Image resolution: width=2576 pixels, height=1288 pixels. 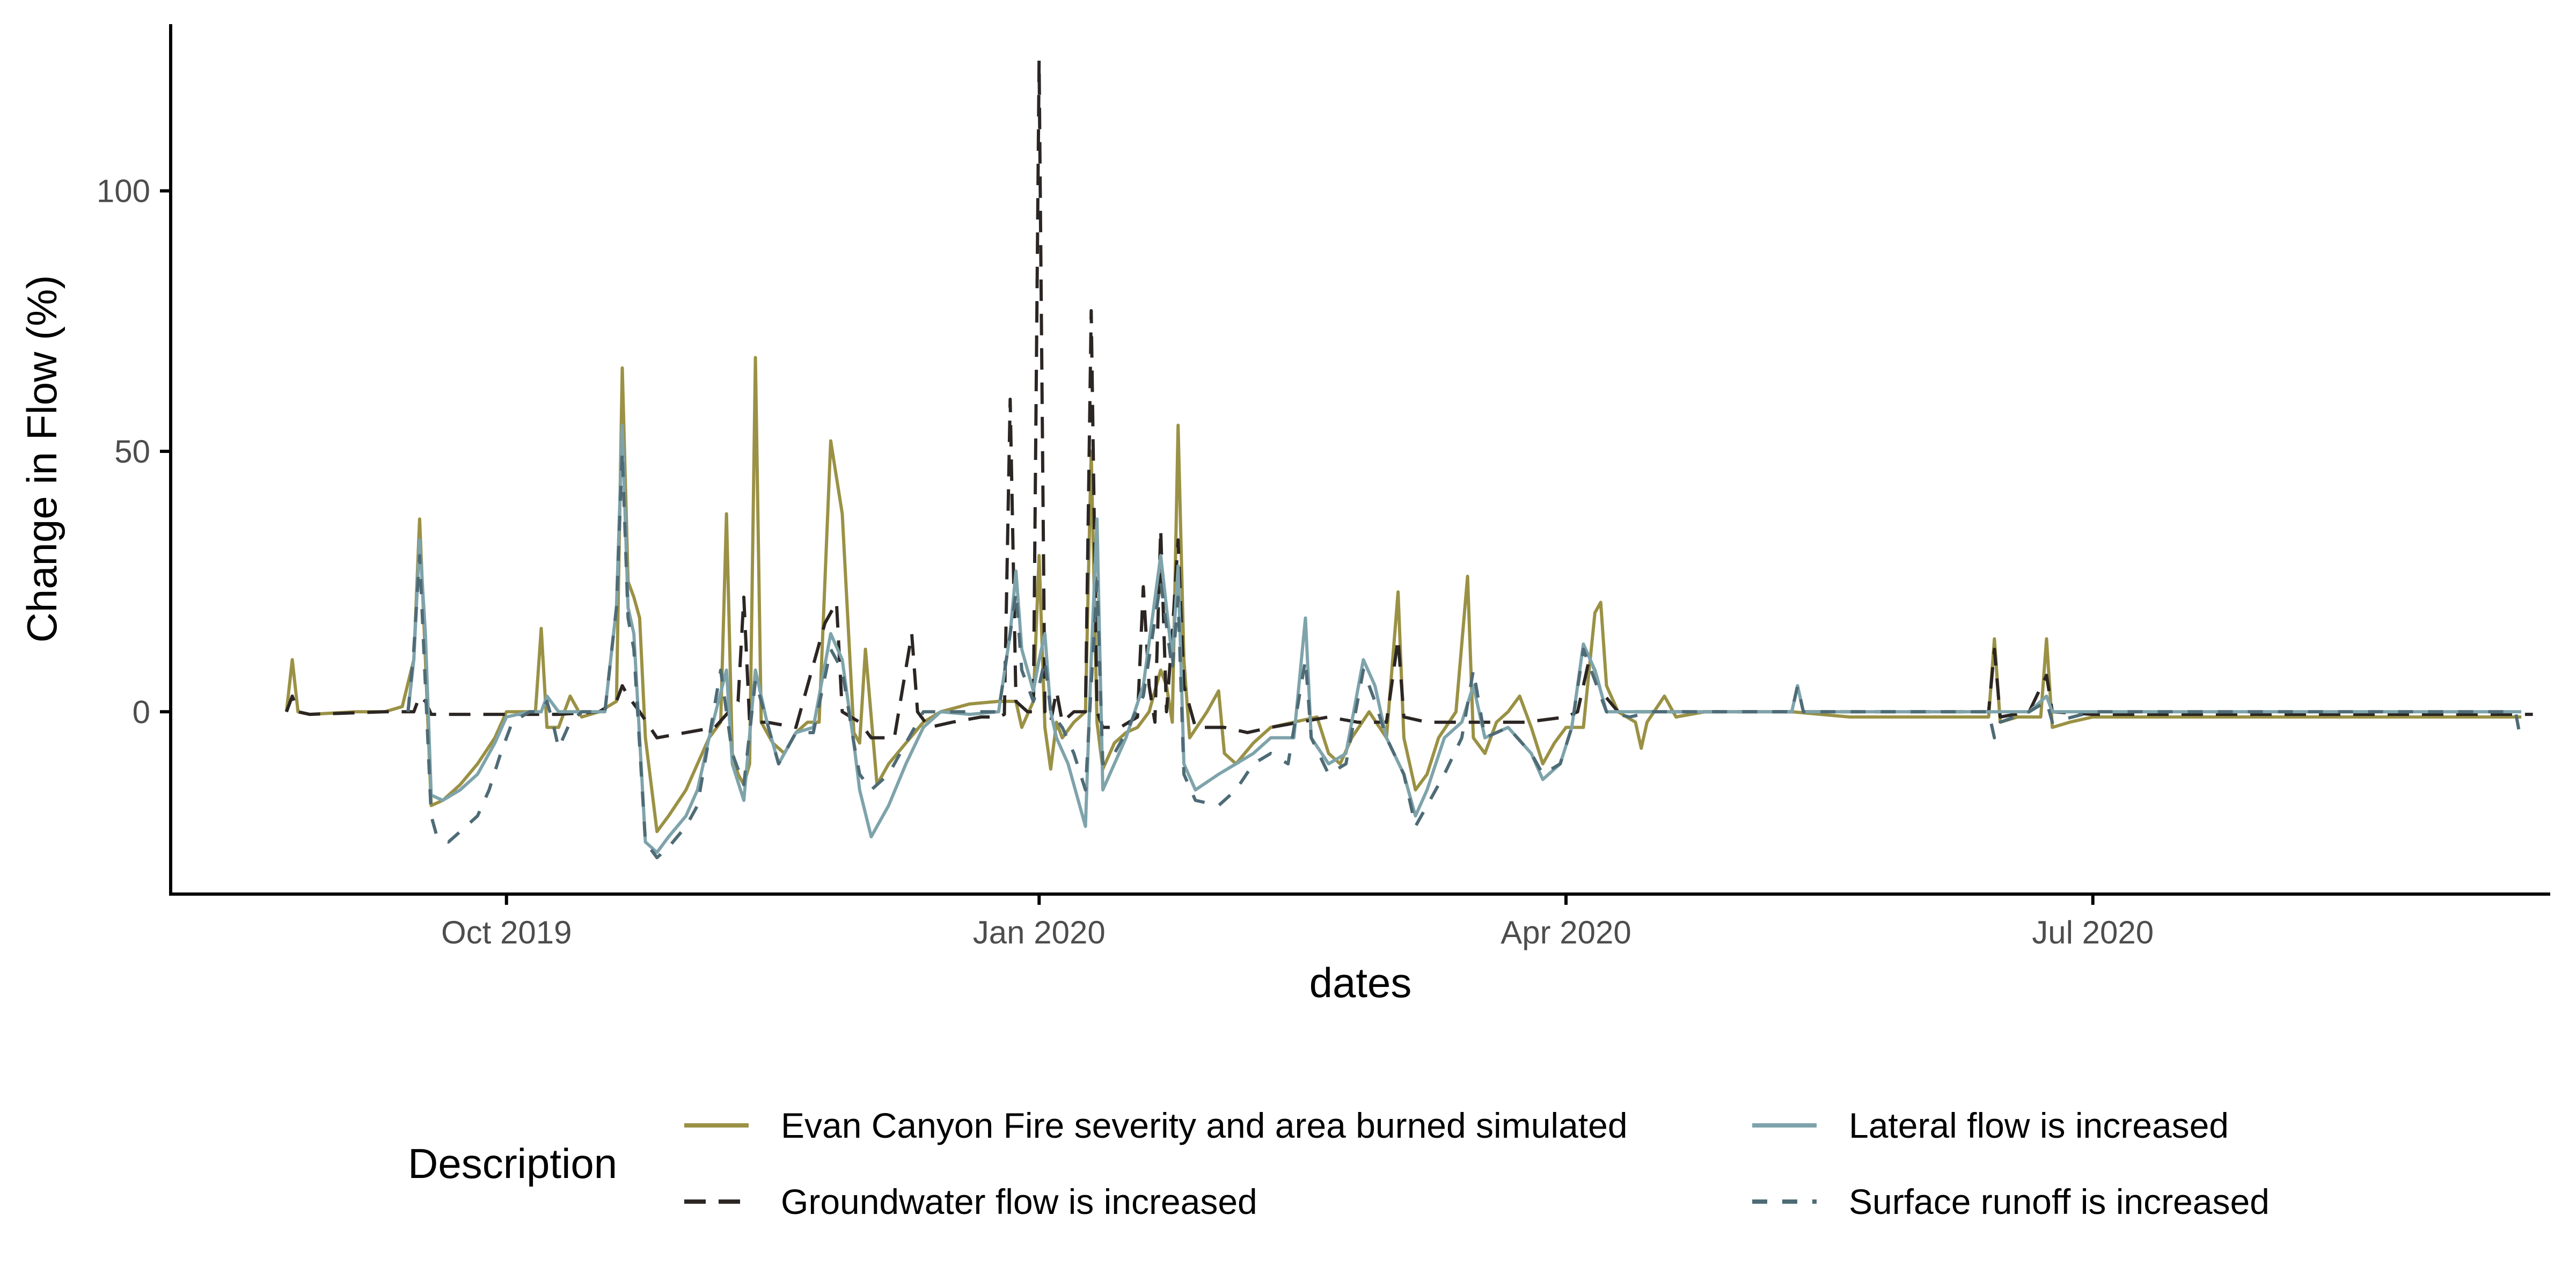 I want to click on x-axis-title: dates, so click(x=1360, y=982).